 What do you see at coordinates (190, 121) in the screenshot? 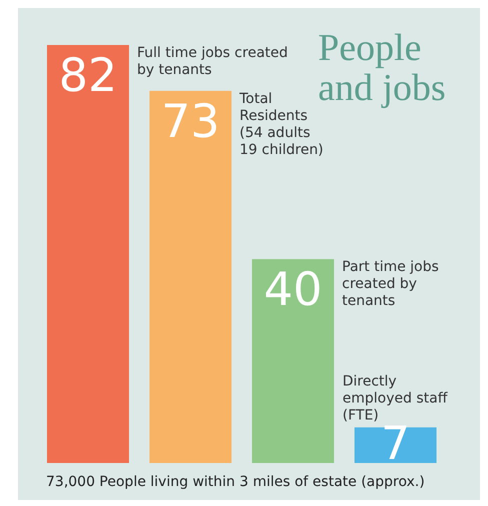
I see `data-label: 73` at bounding box center [190, 121].